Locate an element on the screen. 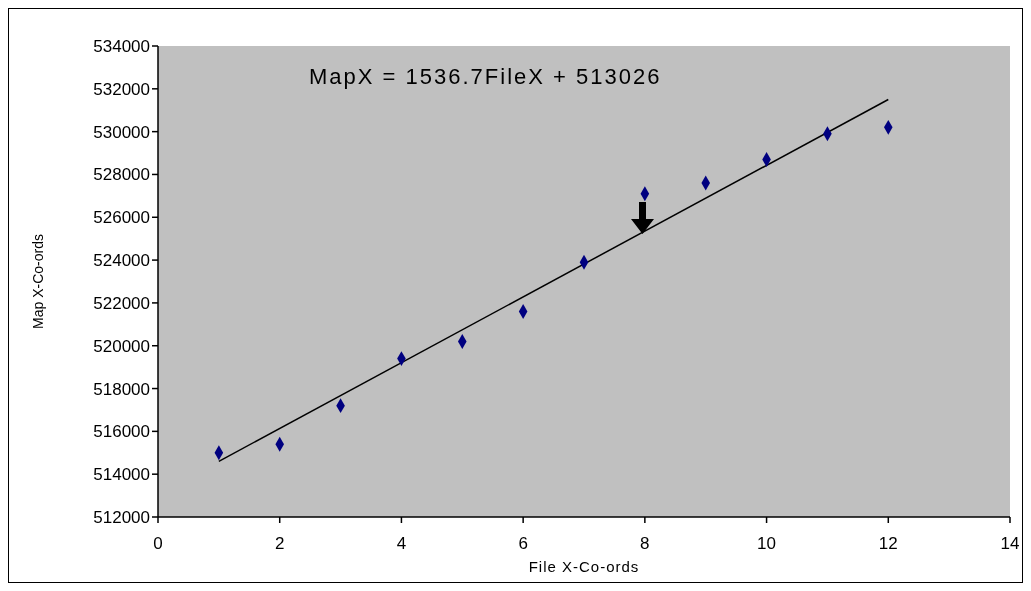 This screenshot has height=591, width=1031. x-axis-title: File X-Co-ords is located at coordinates (584, 566).